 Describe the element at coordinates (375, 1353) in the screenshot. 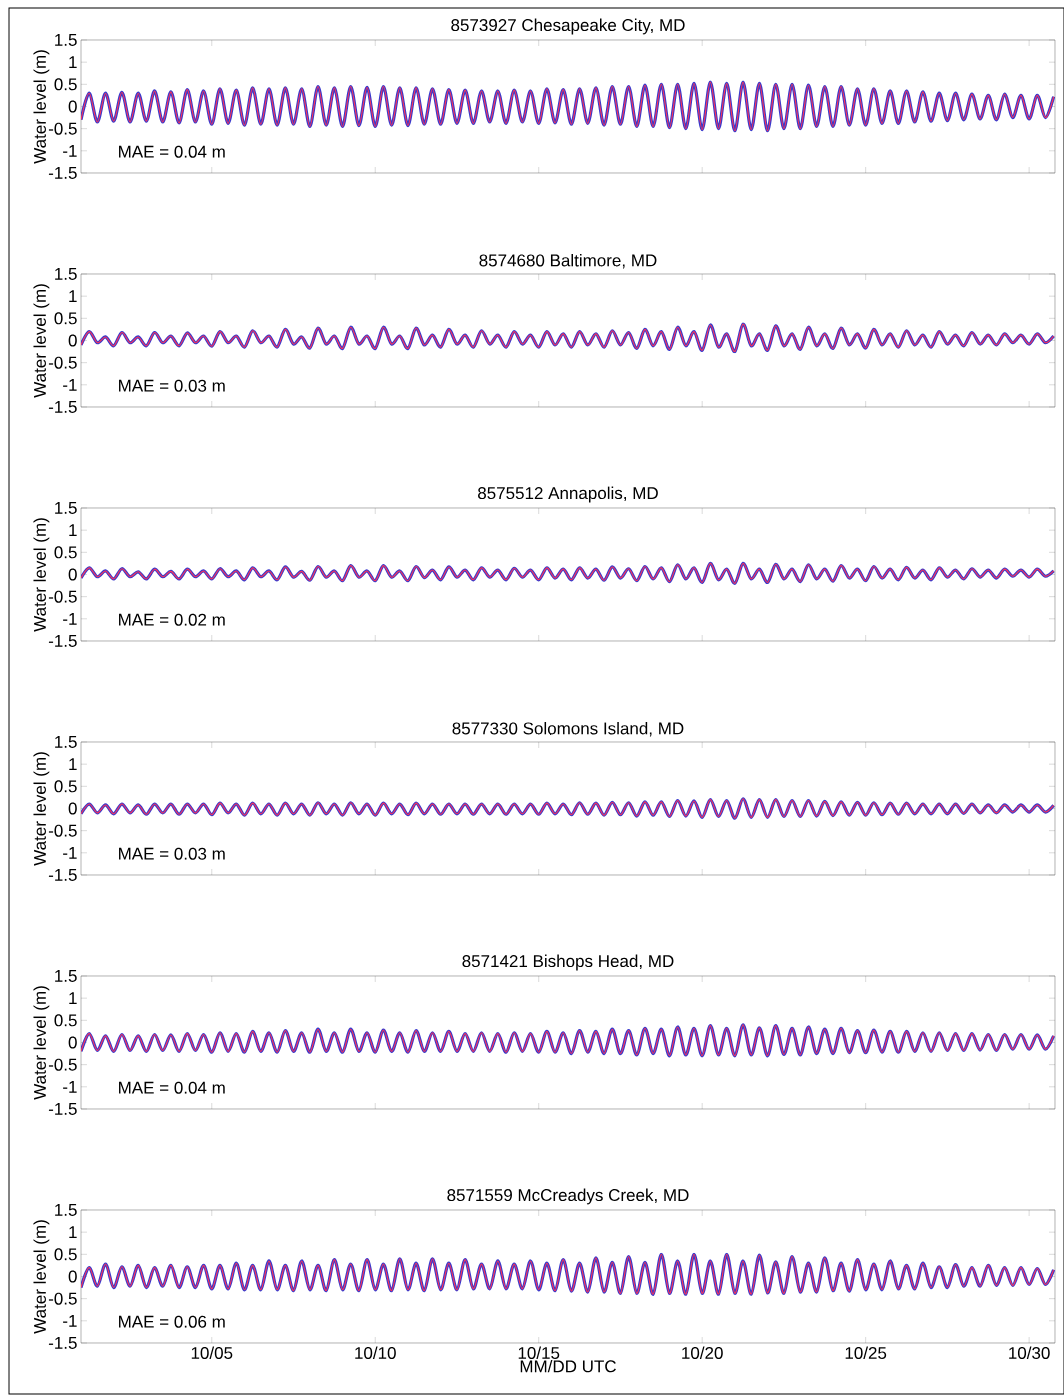

I see `x-tick-label: 10/10` at that location.